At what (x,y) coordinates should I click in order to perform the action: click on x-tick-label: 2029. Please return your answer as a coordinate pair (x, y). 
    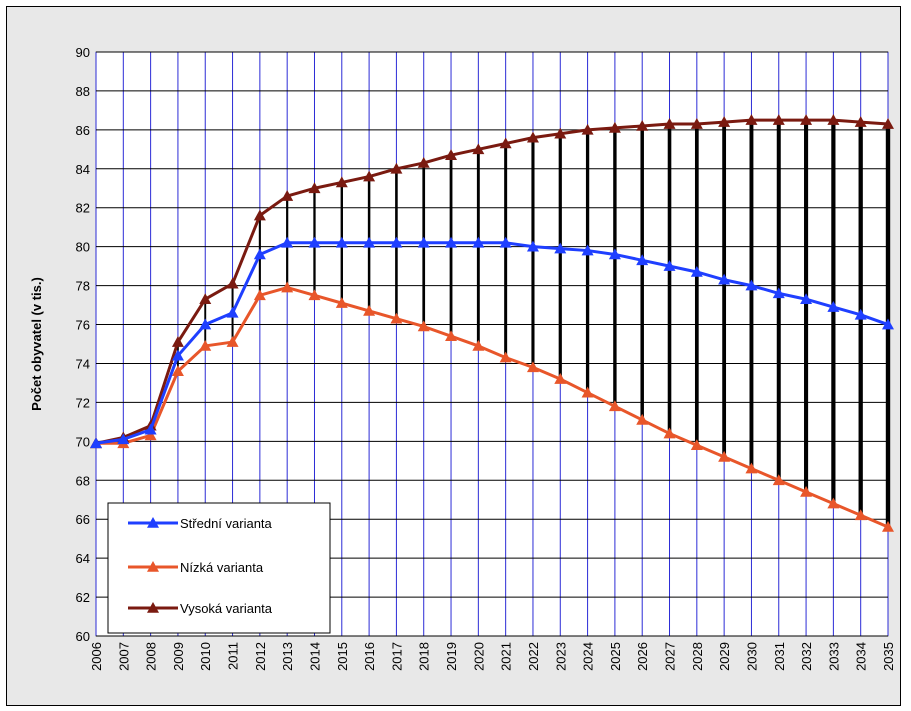
    Looking at the image, I should click on (724, 656).